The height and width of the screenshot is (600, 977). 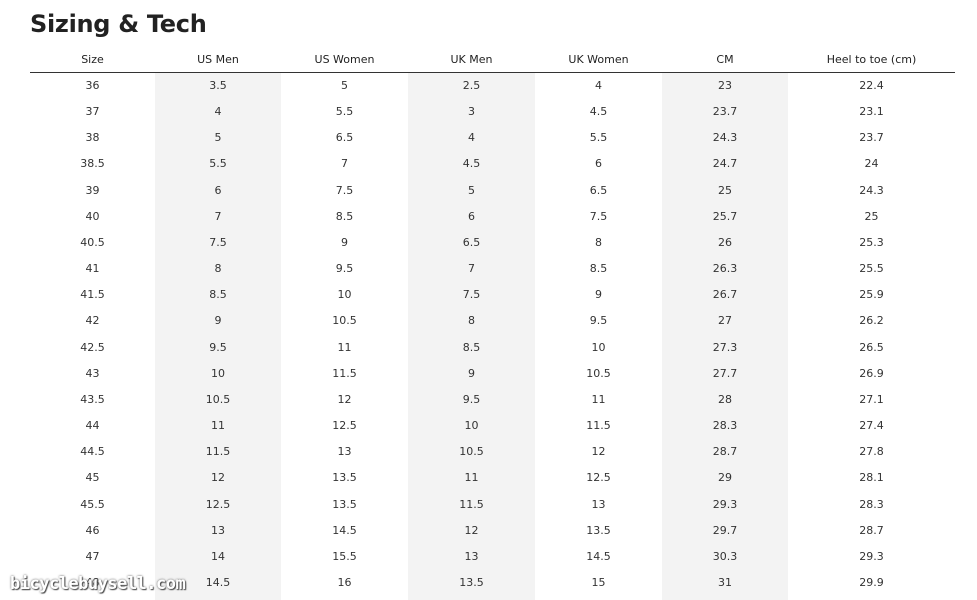 I want to click on table-cell: 22.4, so click(x=871, y=85).